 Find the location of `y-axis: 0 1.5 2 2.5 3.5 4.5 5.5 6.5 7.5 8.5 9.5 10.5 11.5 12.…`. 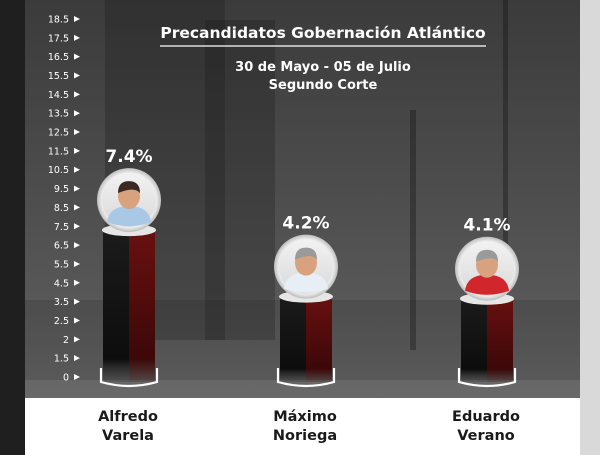

y-axis: 0 1.5 2 2.5 3.5 4.5 5.5 6.5 7.5 8.5 9.5 10.5 11.5 12.… is located at coordinates (64, 199).